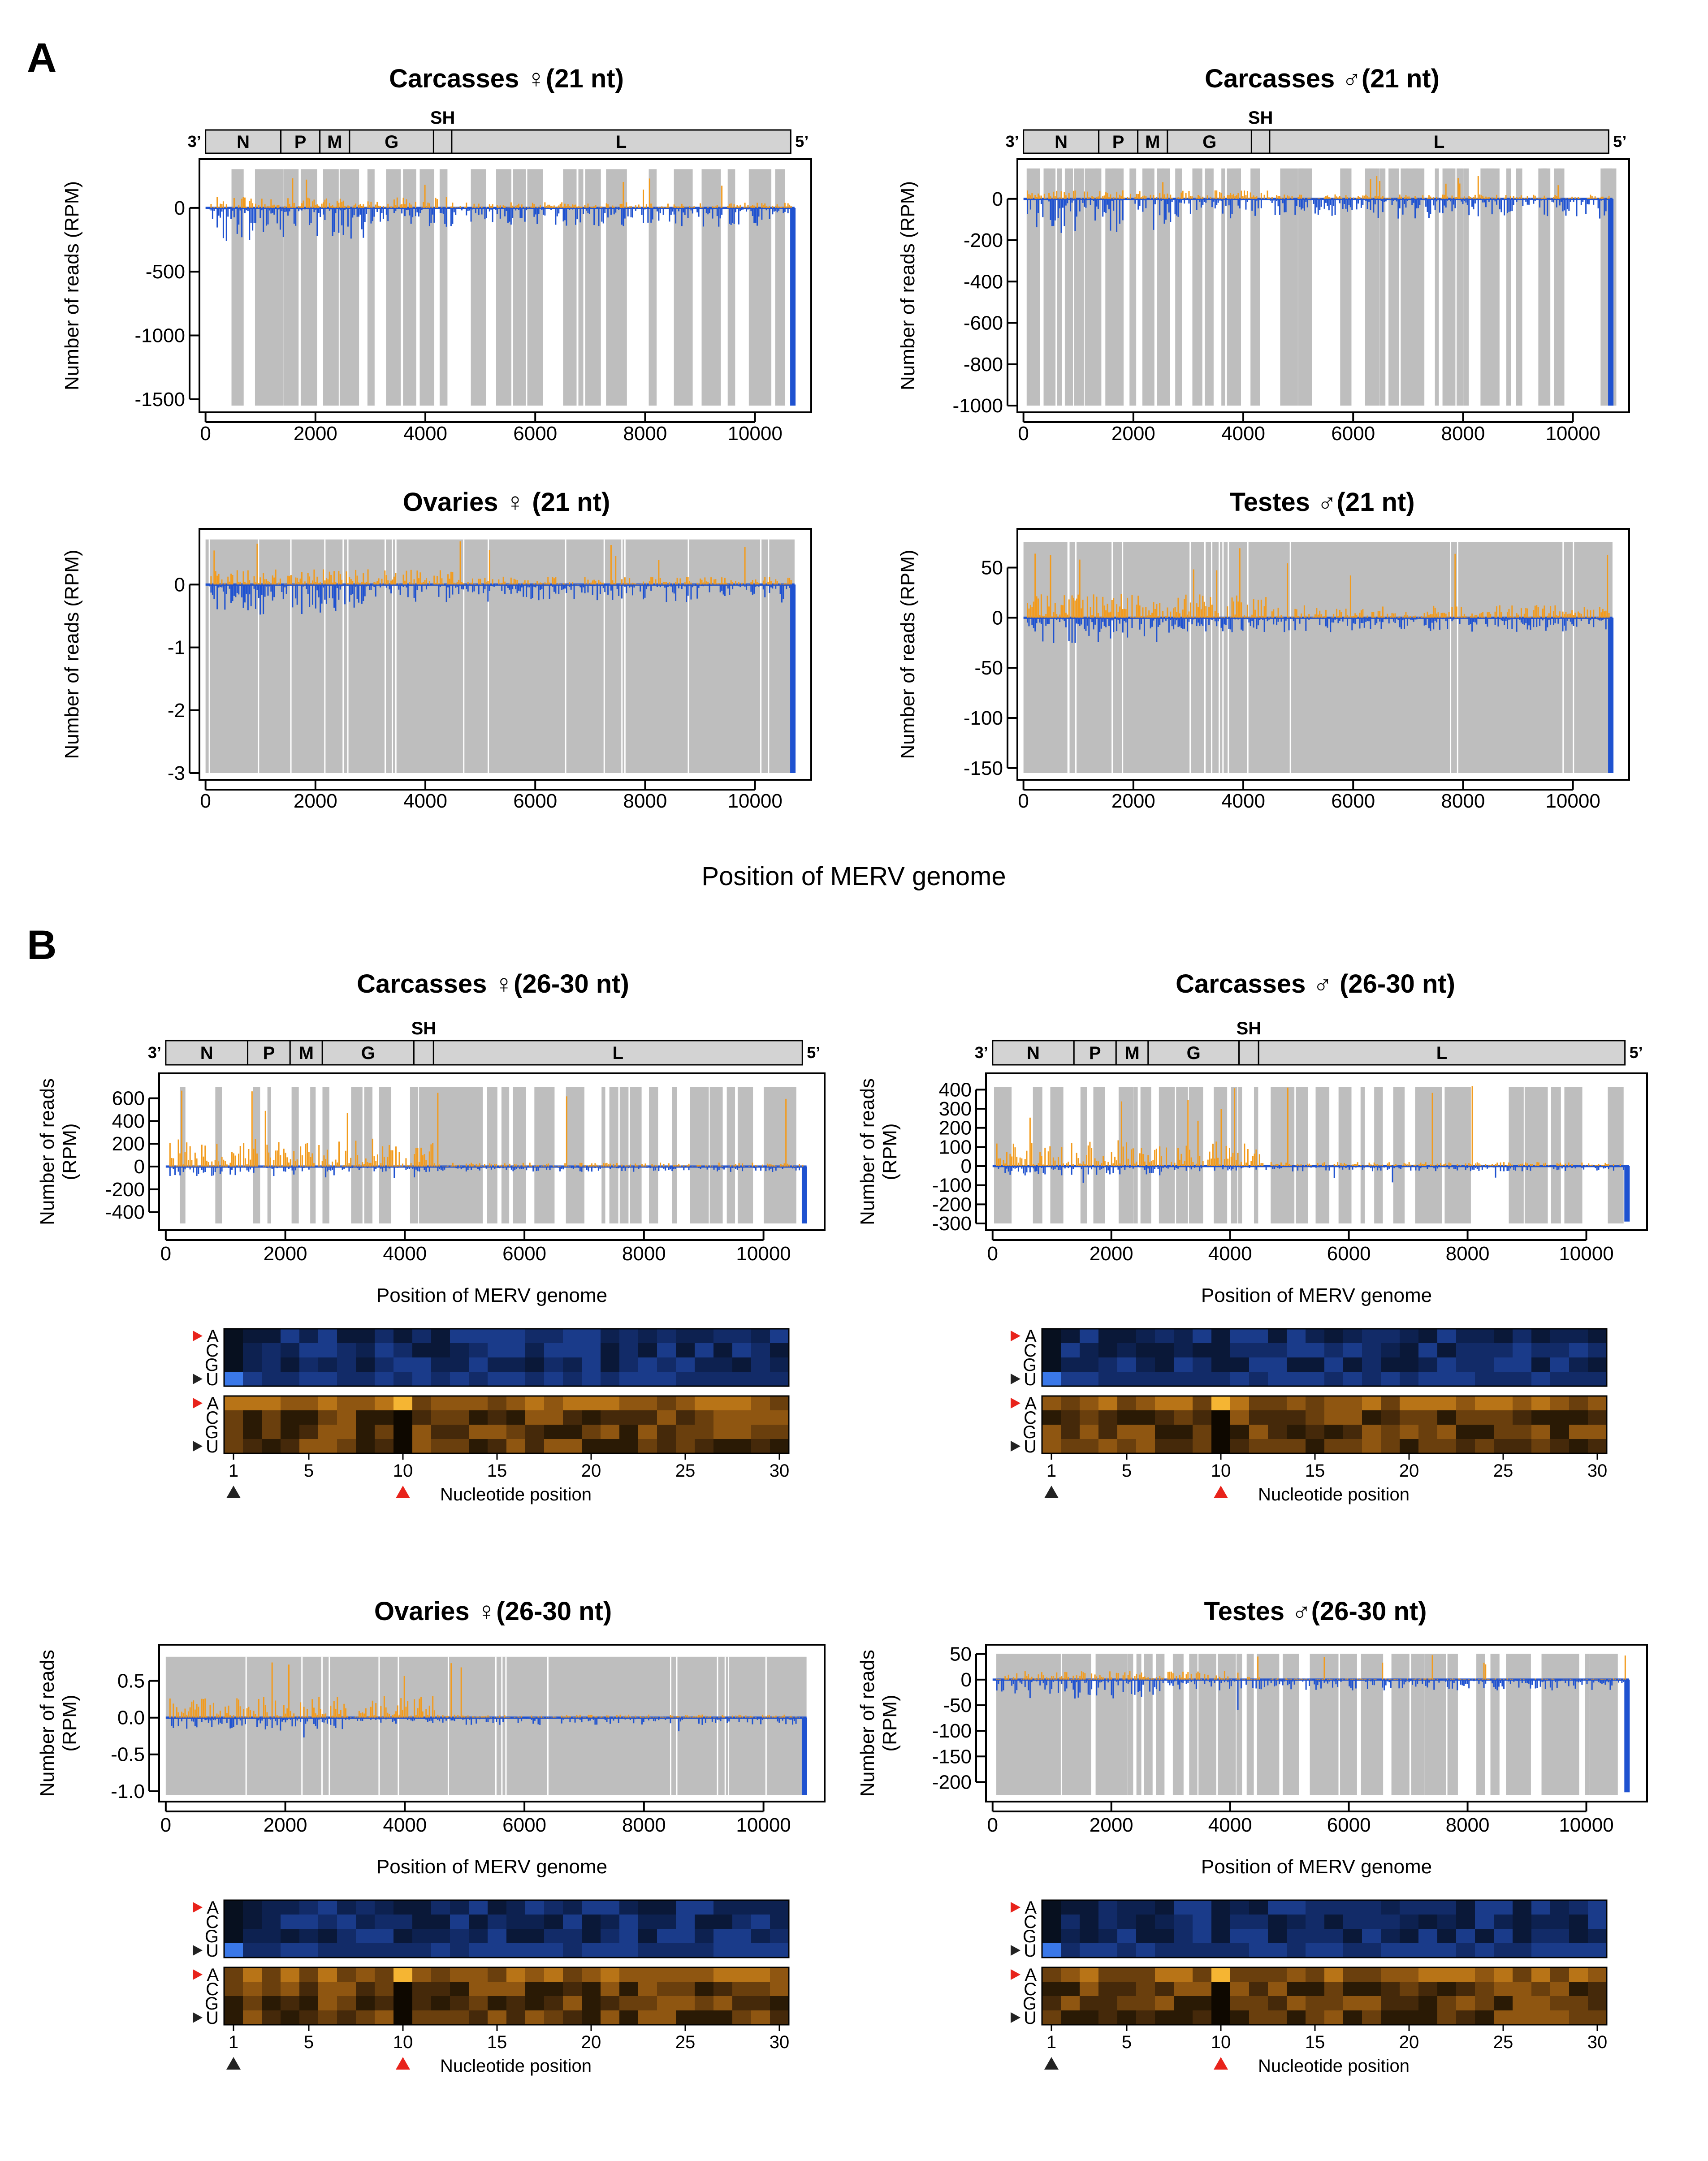 This screenshot has width=1708, height=2161. Describe the element at coordinates (780, 1471) in the screenshot. I see `heatmap-tick-label: 30` at that location.